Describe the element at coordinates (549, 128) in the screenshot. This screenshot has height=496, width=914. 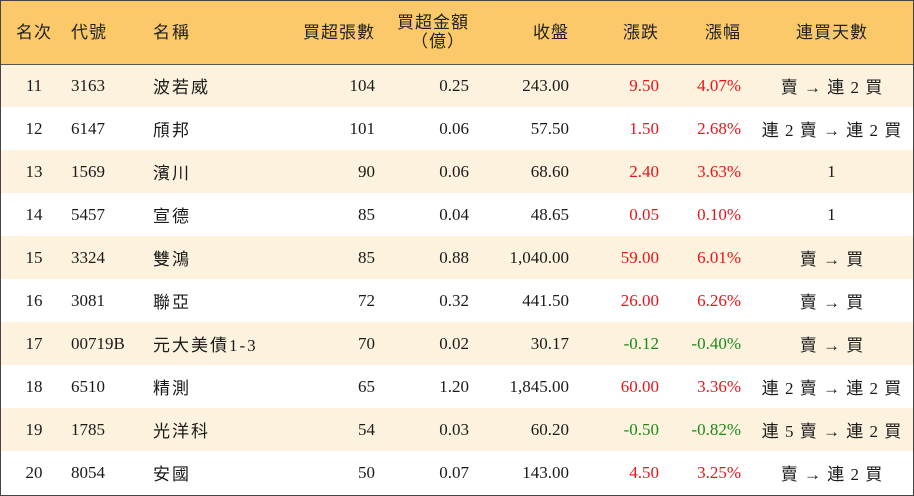
I see `cell-close: 57.50` at that location.